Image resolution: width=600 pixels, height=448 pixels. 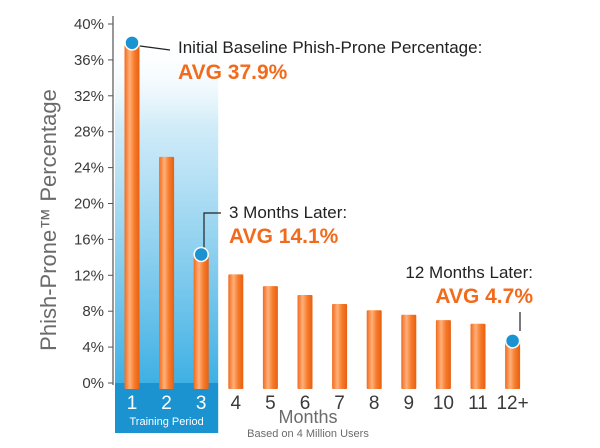 I want to click on x-axis-subtitle: Based on 4 Million Users, so click(x=308, y=434).